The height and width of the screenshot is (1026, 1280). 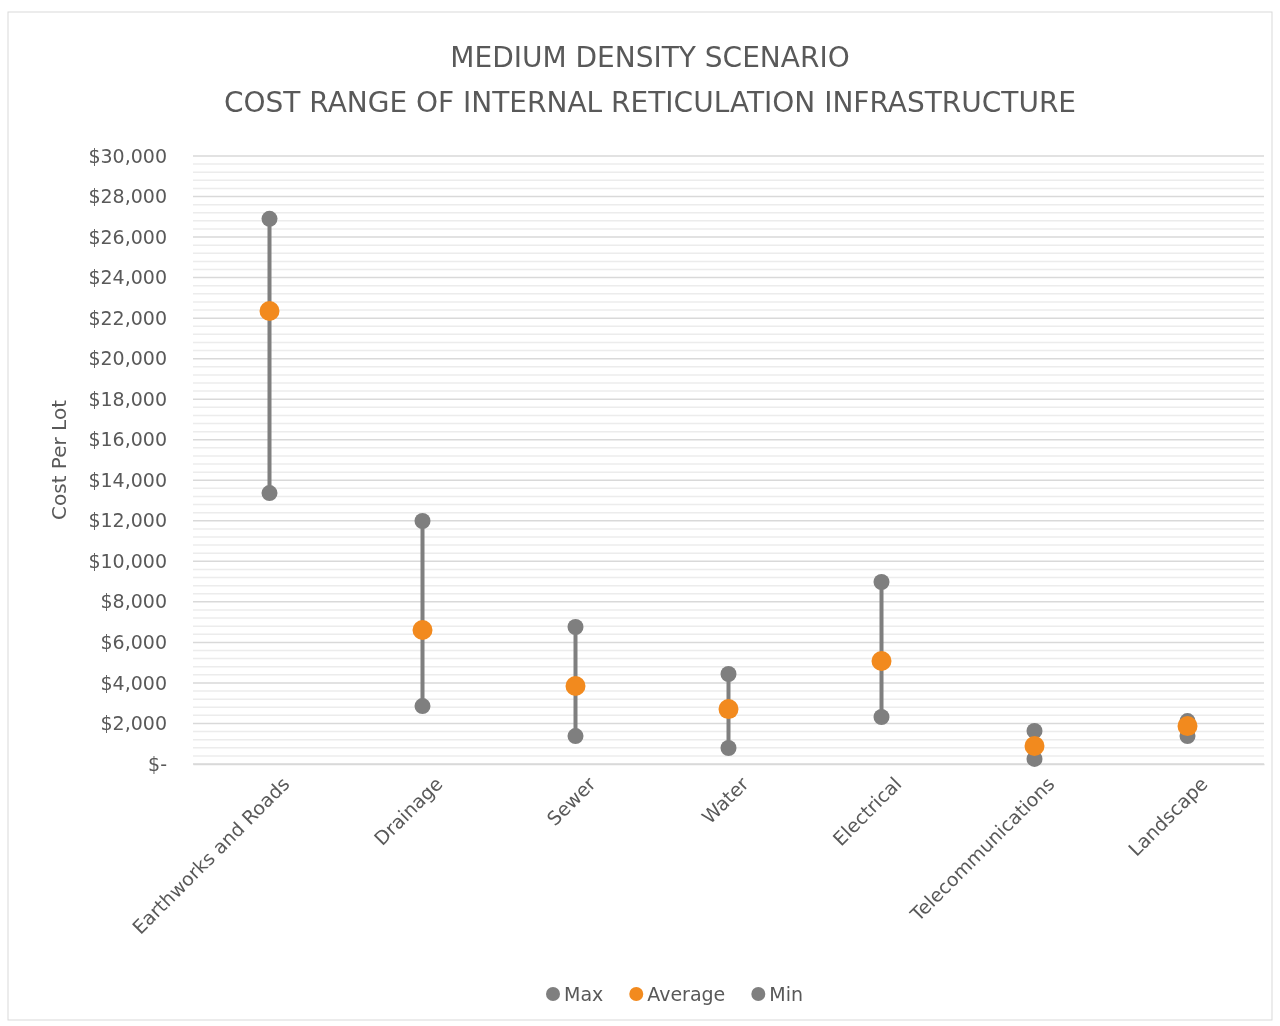 I want to click on y-tick-label: $6,000, so click(x=133, y=641).